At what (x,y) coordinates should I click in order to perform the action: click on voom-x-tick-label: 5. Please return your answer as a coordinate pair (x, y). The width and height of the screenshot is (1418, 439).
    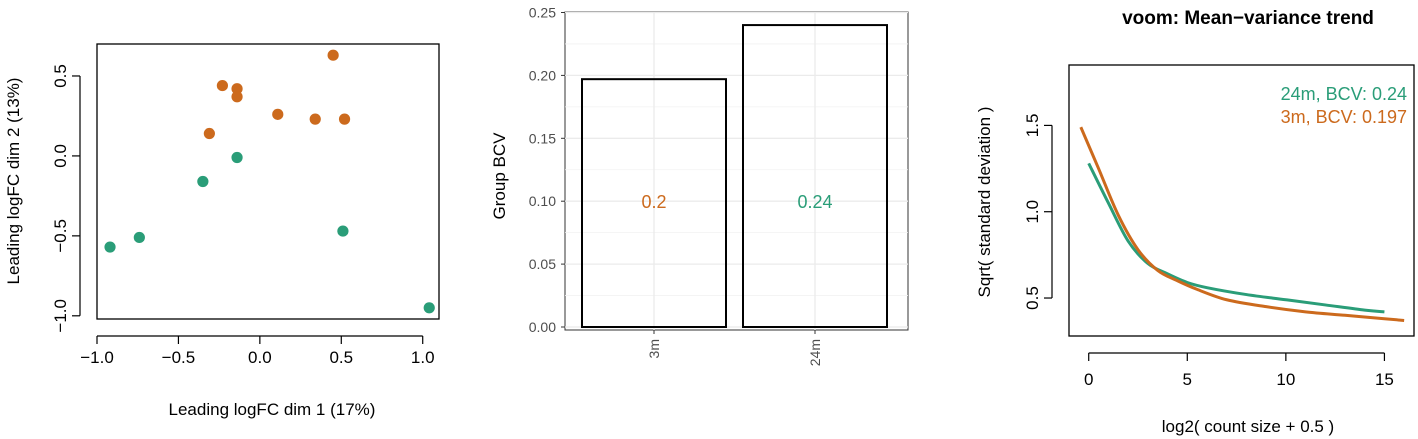
    Looking at the image, I should click on (1187, 379).